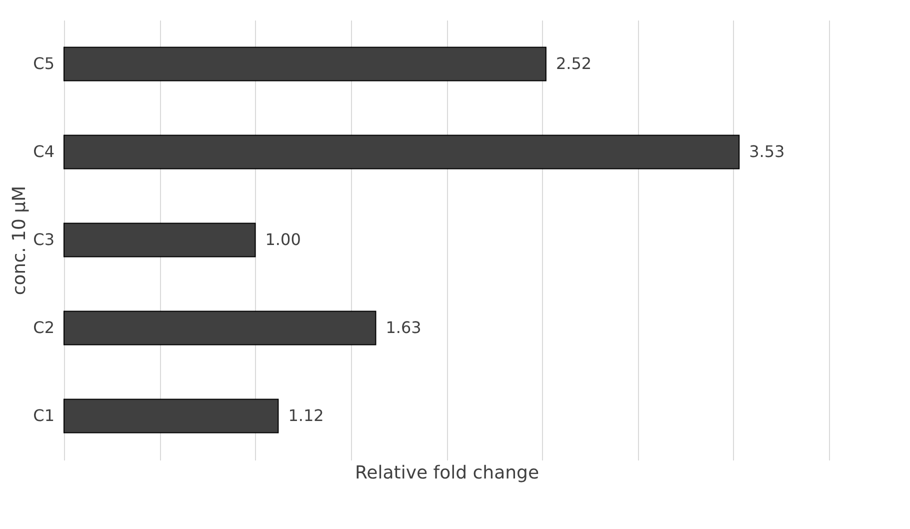 This screenshot has width=910, height=529. Describe the element at coordinates (447, 473) in the screenshot. I see `x-axis-title: Relative fold change` at that location.